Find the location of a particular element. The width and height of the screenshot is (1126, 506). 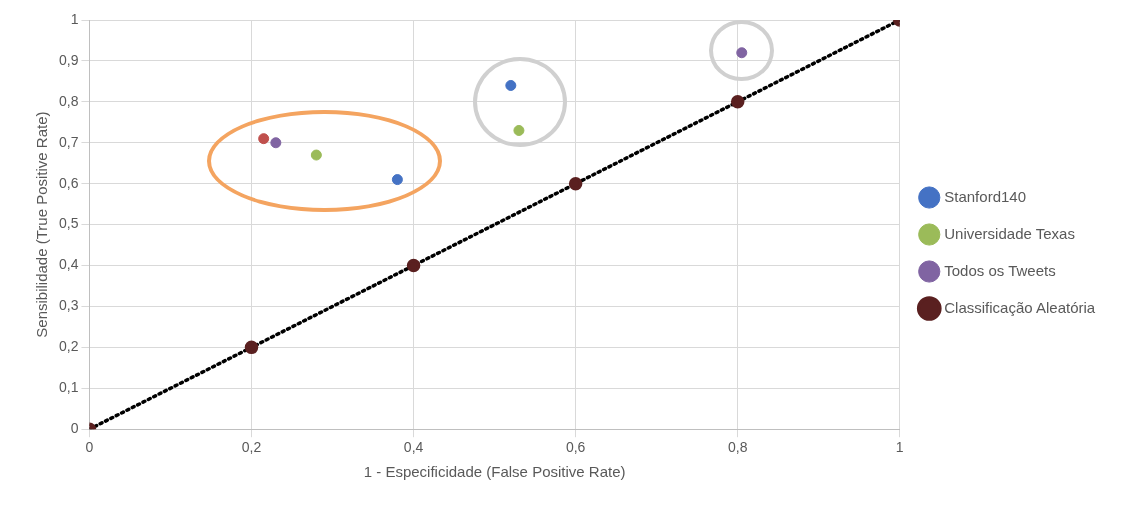

y-tick-label: 0,6 is located at coordinates (68, 182).